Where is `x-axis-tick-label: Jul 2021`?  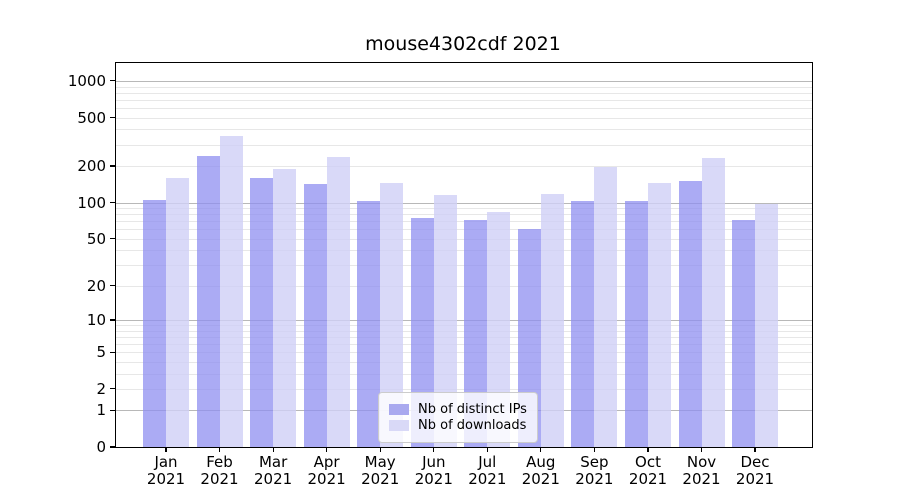 x-axis-tick-label: Jul 2021 is located at coordinates (487, 471).